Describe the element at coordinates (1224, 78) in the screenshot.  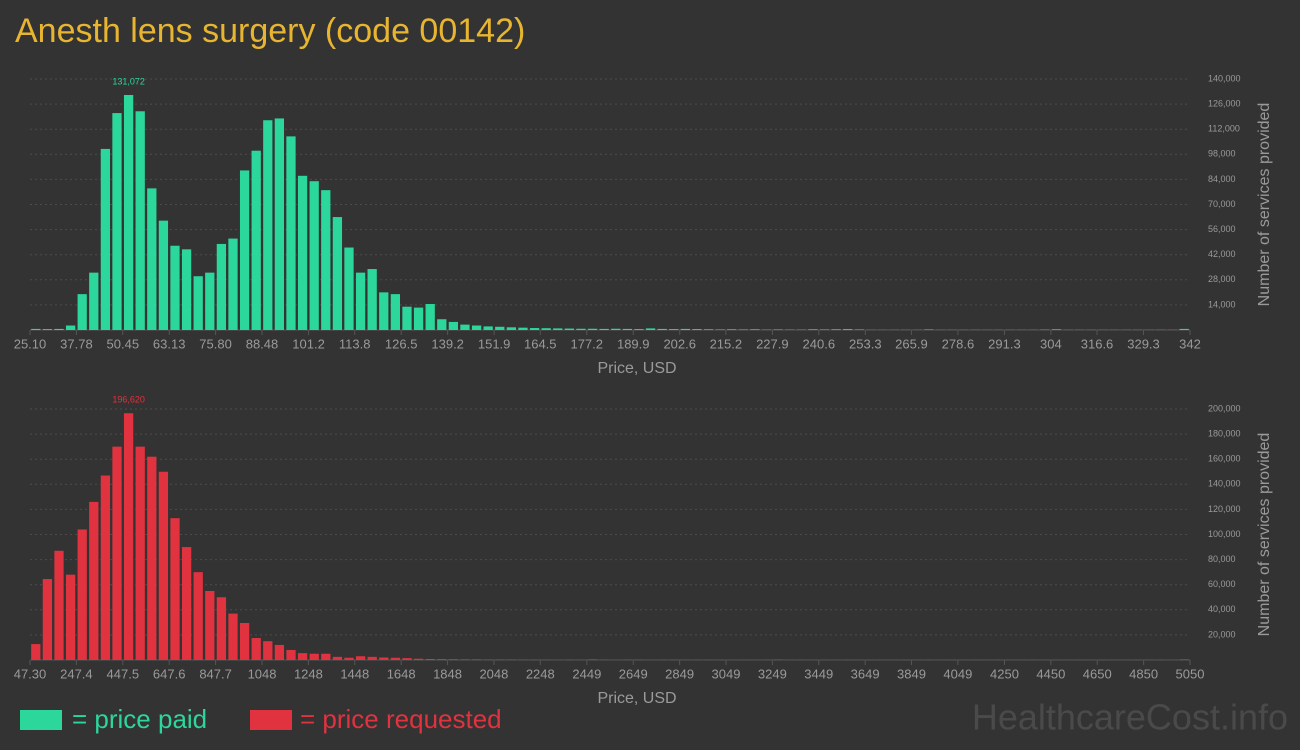
I see `y-tick-label: 140,000` at that location.